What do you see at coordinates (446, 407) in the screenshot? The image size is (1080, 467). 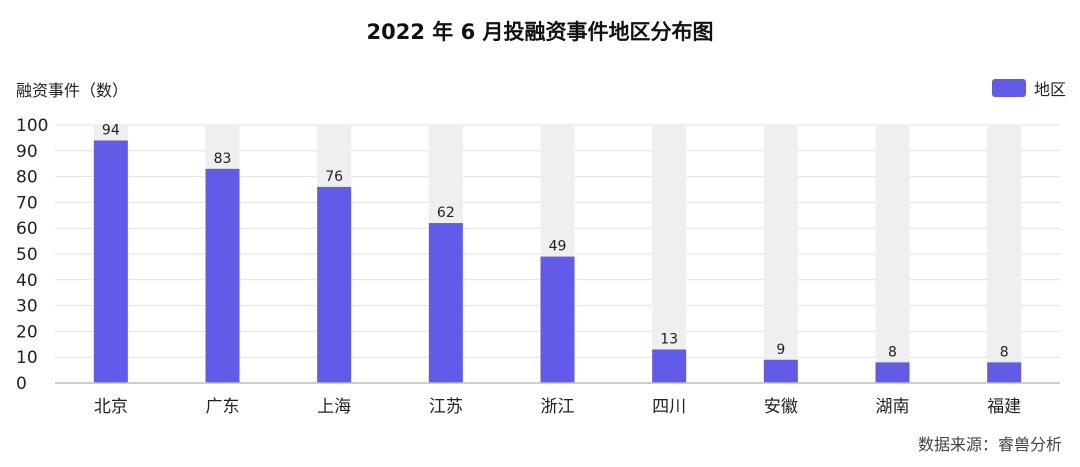 I see `x-tick-label: 江苏` at bounding box center [446, 407].